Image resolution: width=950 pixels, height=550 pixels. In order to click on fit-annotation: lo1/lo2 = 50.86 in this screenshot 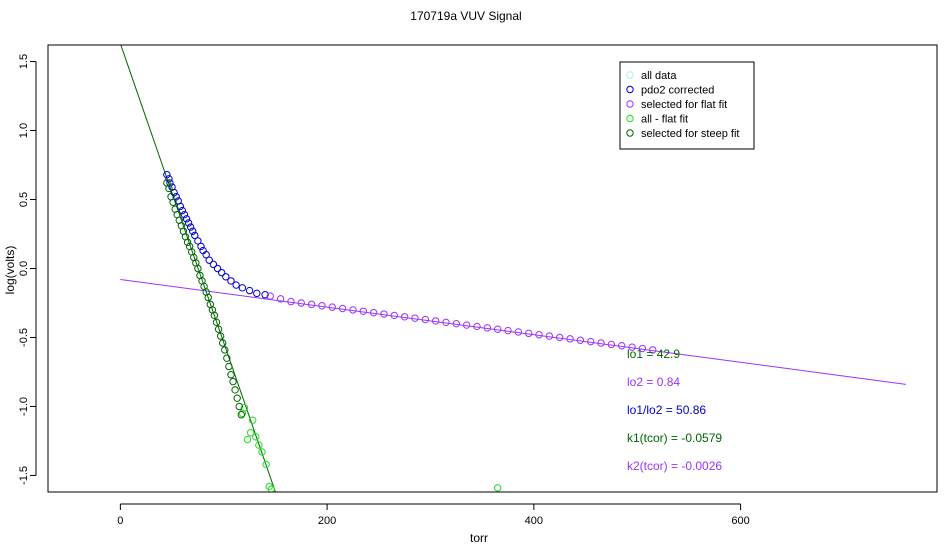, I will do `click(666, 410)`.